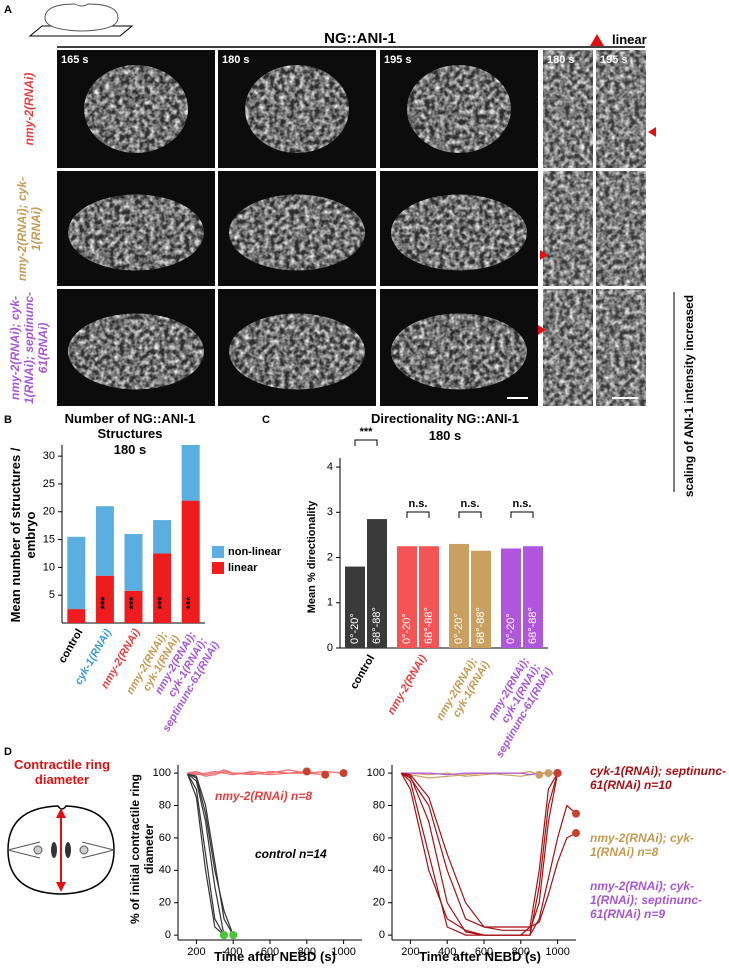 The height and width of the screenshot is (973, 729). I want to click on diagram-label: Contractile ring diameter, so click(62, 772).